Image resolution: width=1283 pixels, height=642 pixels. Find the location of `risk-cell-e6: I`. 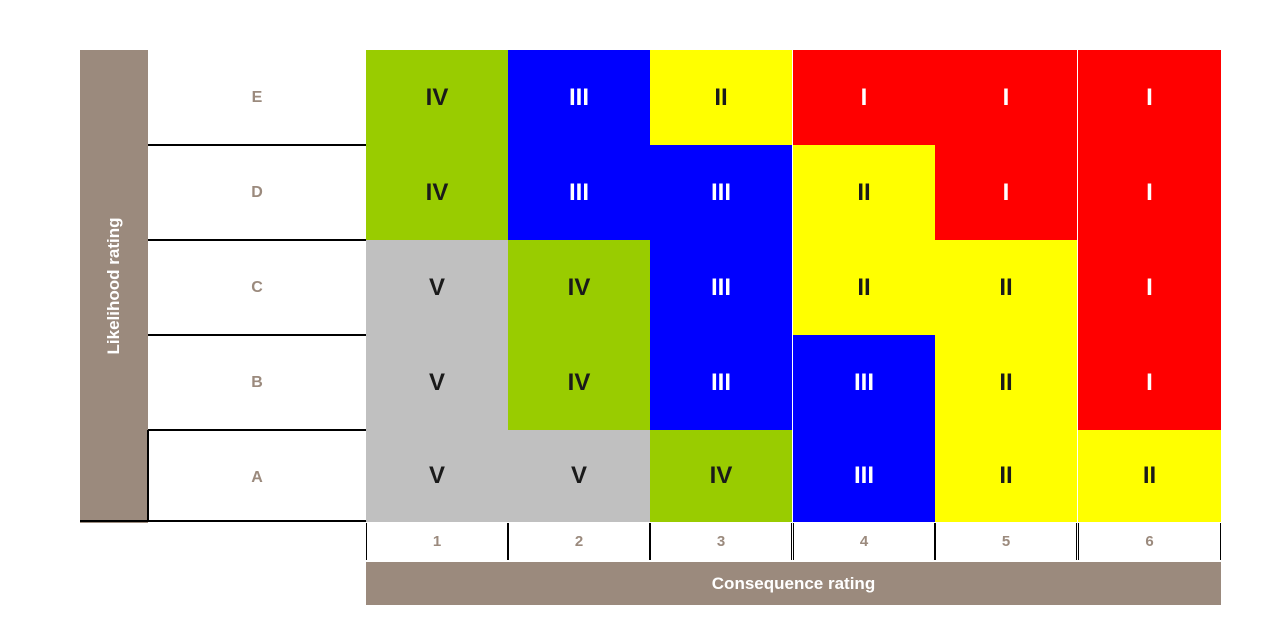

risk-cell-e6: I is located at coordinates (1149, 97).